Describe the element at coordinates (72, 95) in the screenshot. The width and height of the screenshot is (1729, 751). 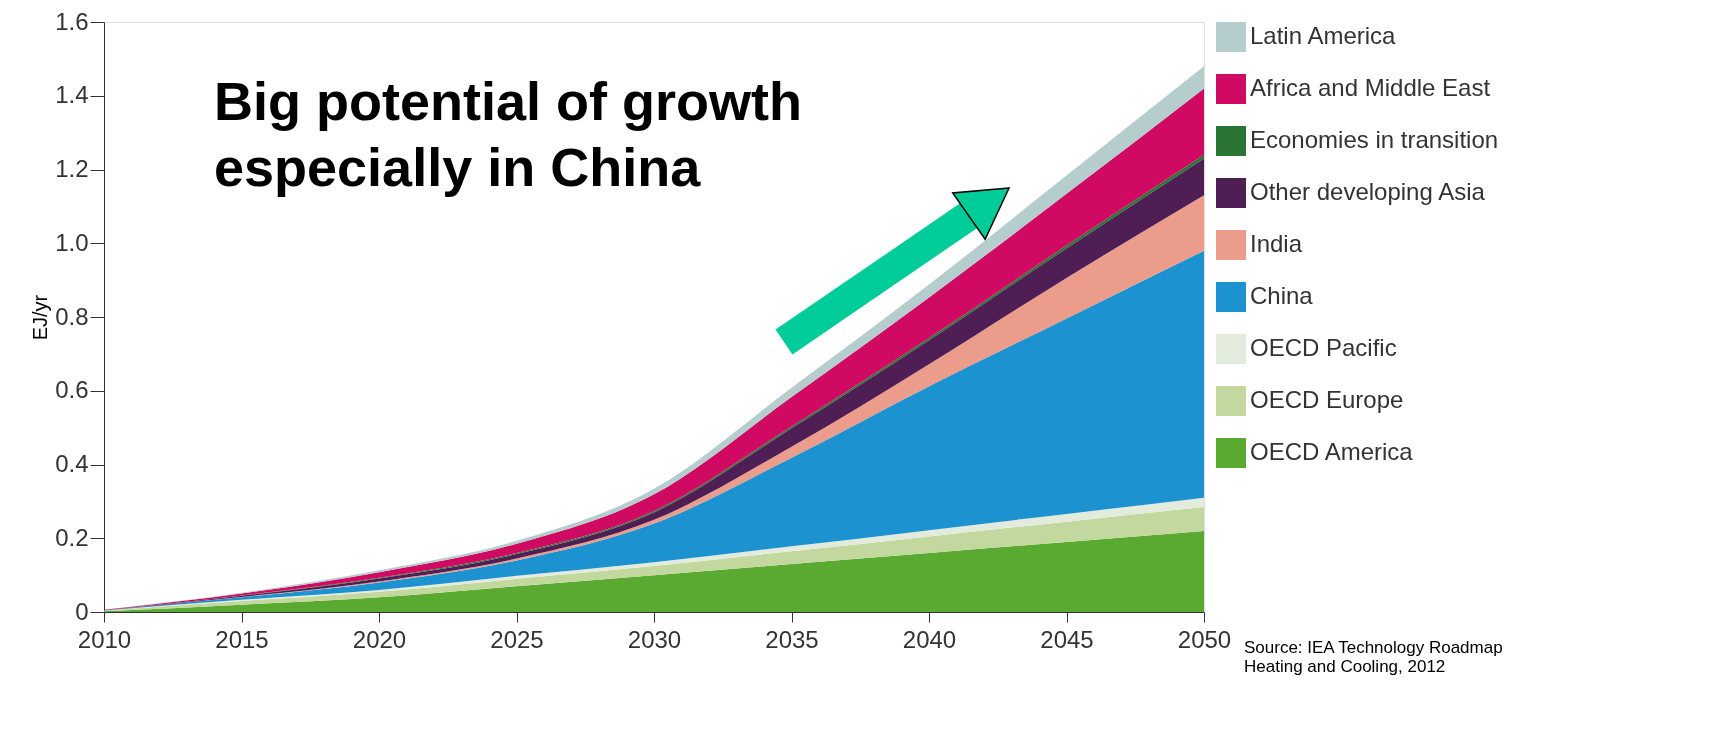
I see `y-tick-label: 1.4` at that location.